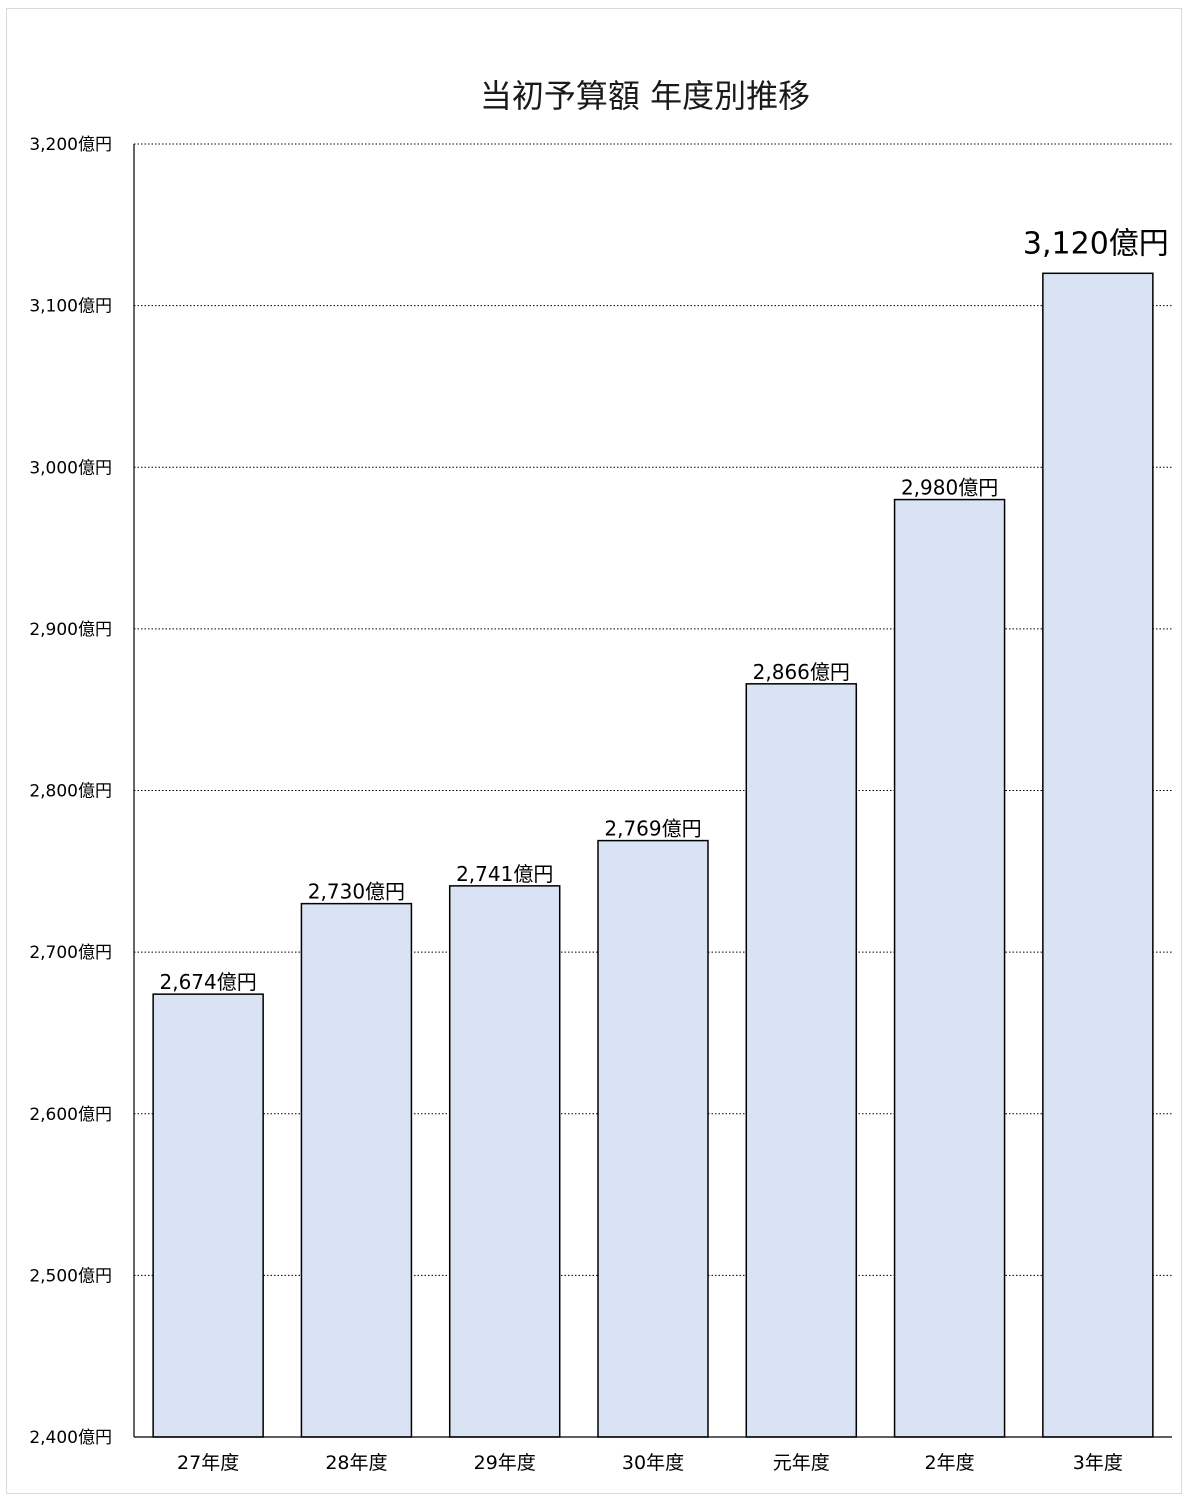 The image size is (1189, 1496). Describe the element at coordinates (70, 630) in the screenshot. I see `y-tick-label: 2,900億円` at that location.